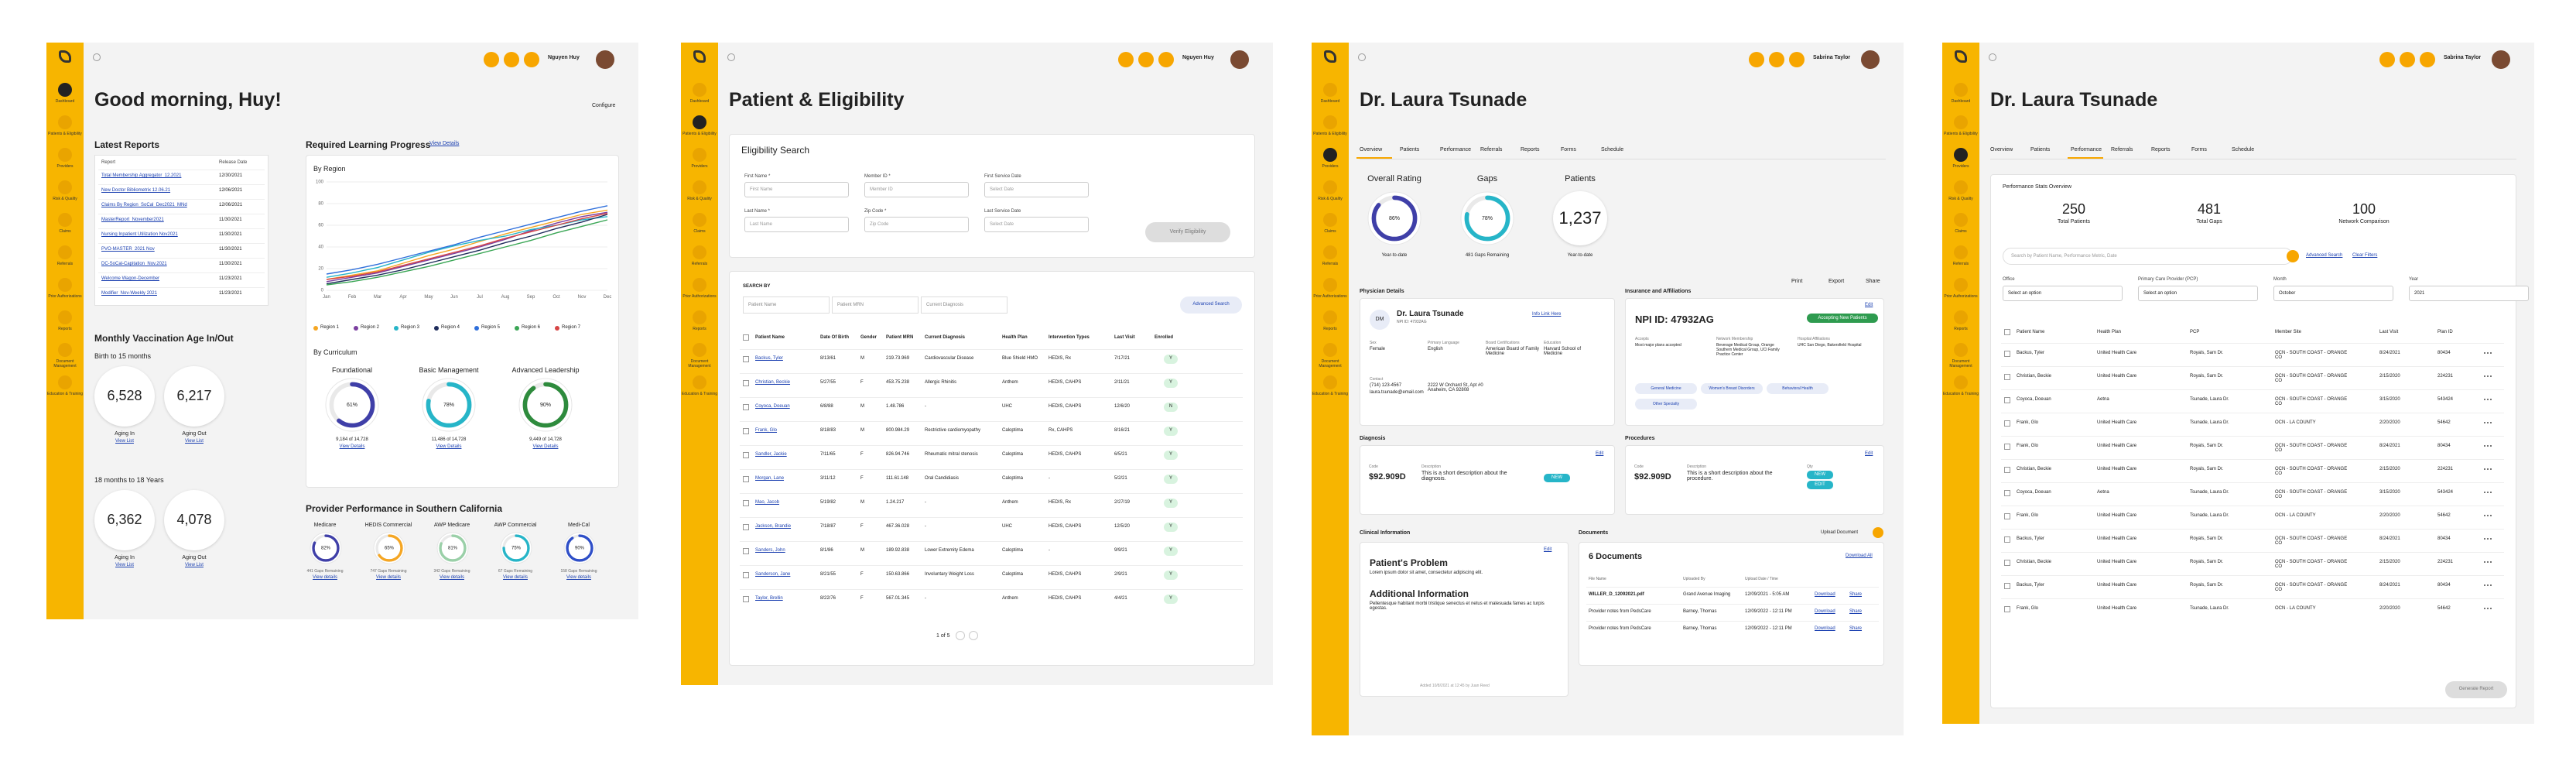  What do you see at coordinates (974, 635) in the screenshot?
I see `page-next` at bounding box center [974, 635].